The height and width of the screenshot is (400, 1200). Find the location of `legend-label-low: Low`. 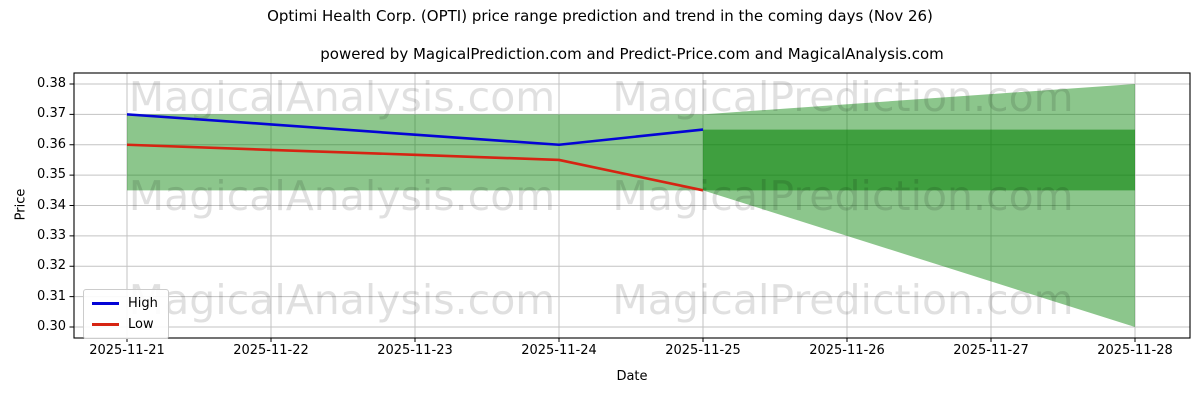

legend-label-low: Low is located at coordinates (141, 324).